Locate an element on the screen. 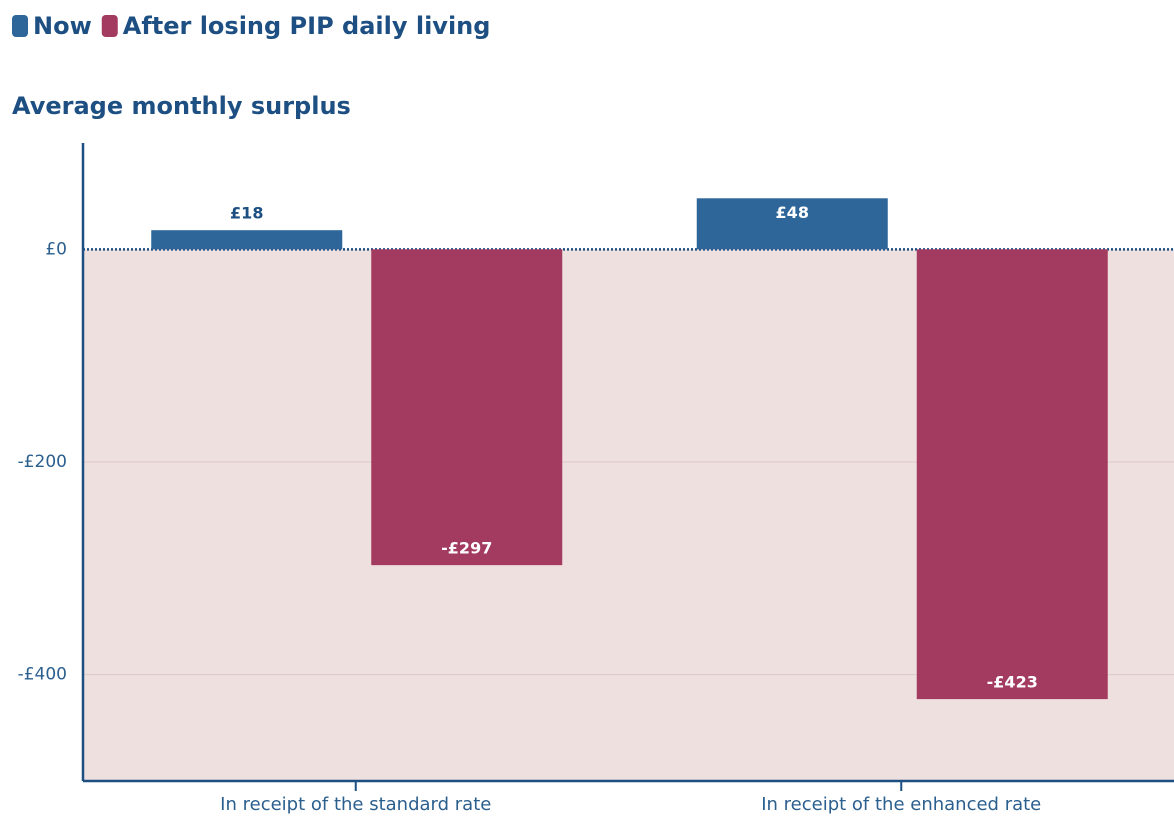 This screenshot has height=819, width=1174. x-tick-label: In receipt of the standard rate is located at coordinates (355, 804).